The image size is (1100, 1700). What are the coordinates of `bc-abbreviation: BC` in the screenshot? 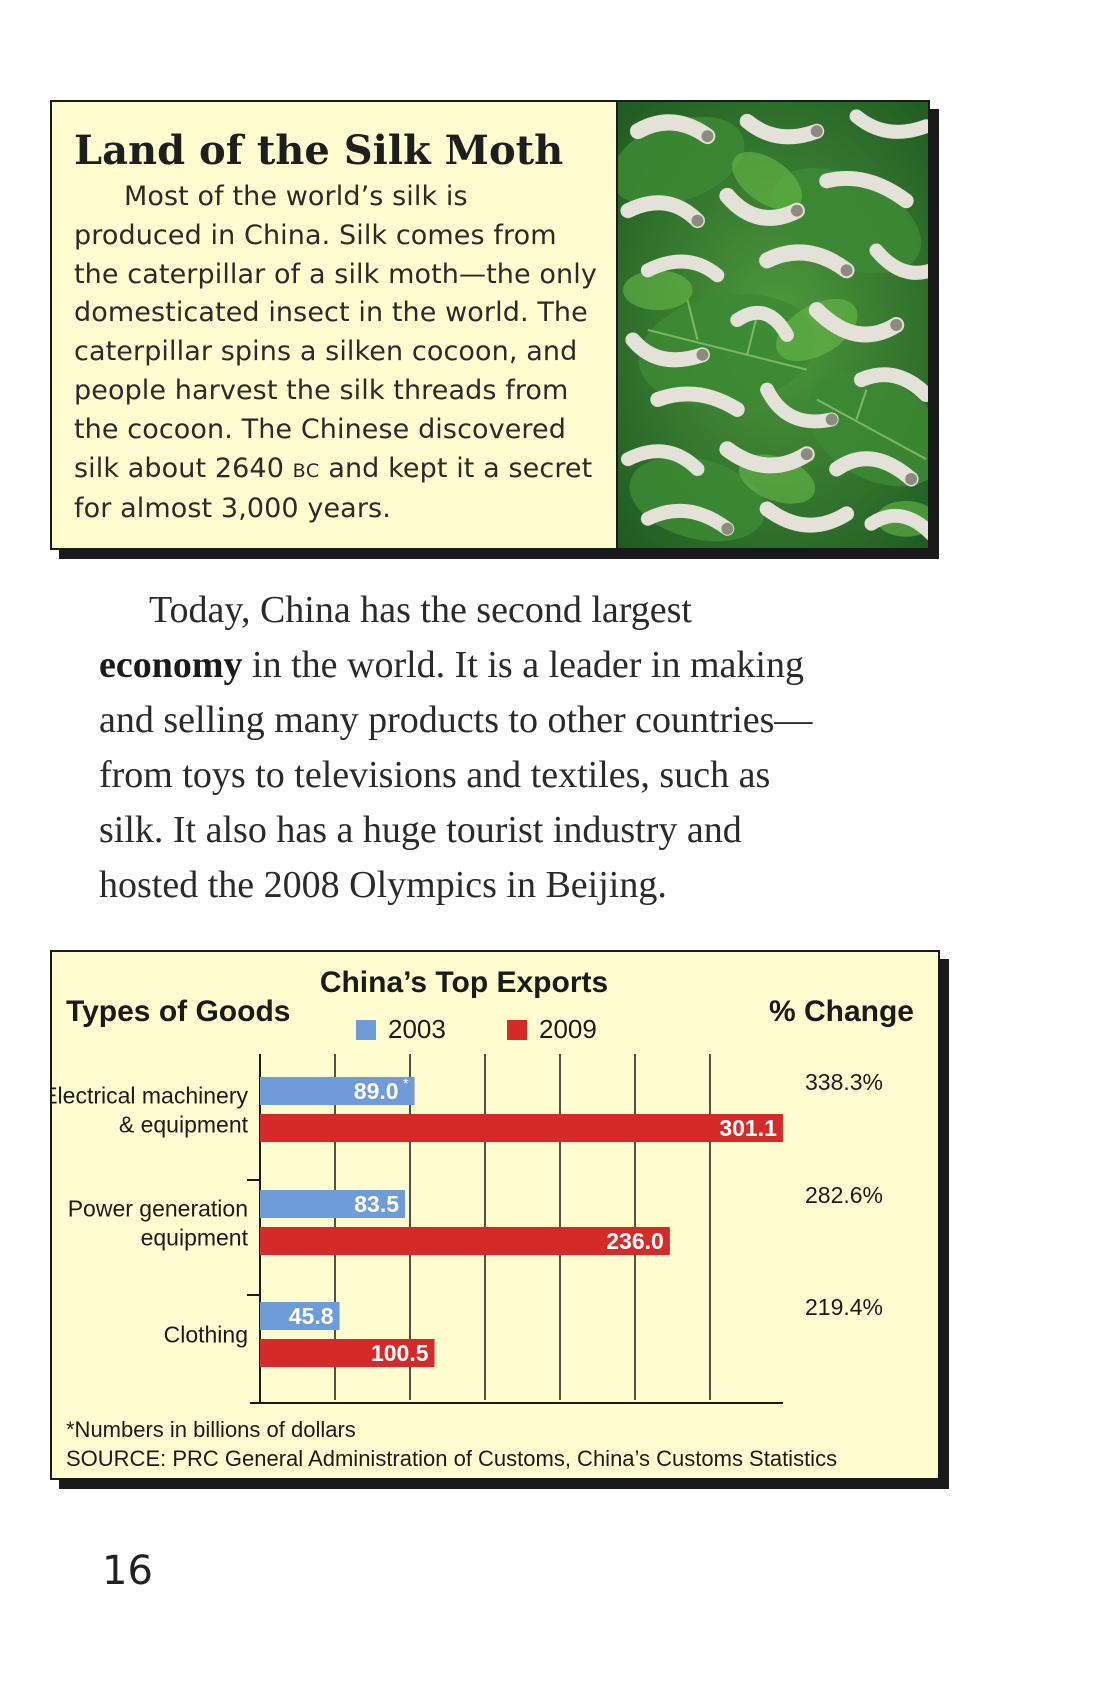 It's located at (306, 470).